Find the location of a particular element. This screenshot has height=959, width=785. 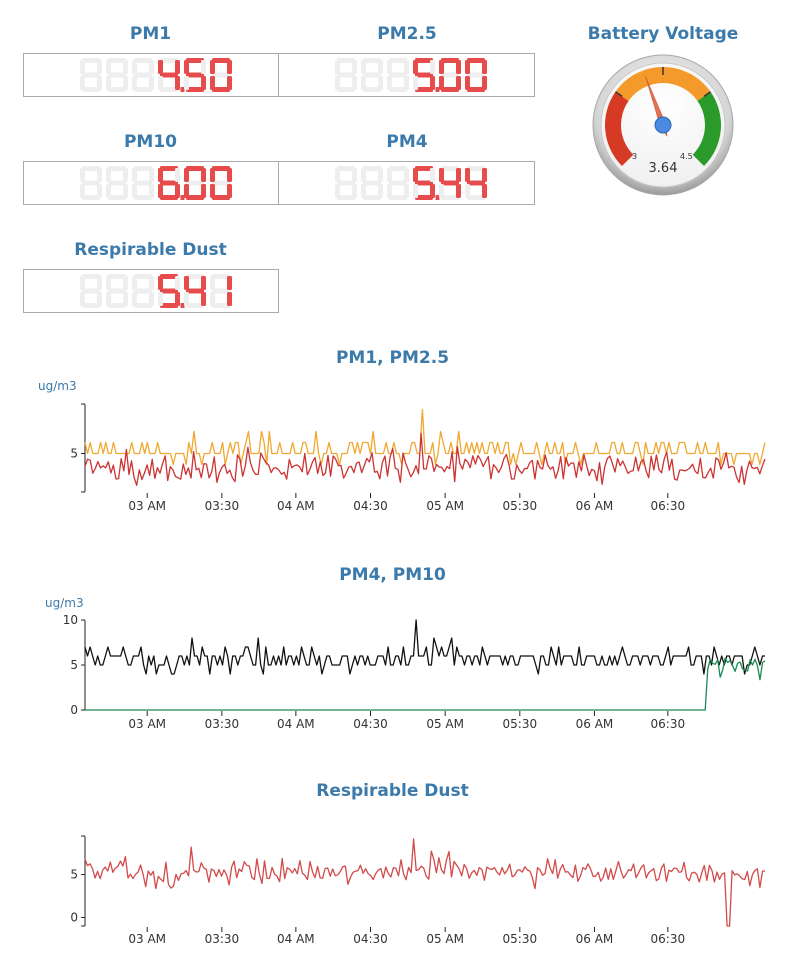

pm1-digits is located at coordinates (156, 75).